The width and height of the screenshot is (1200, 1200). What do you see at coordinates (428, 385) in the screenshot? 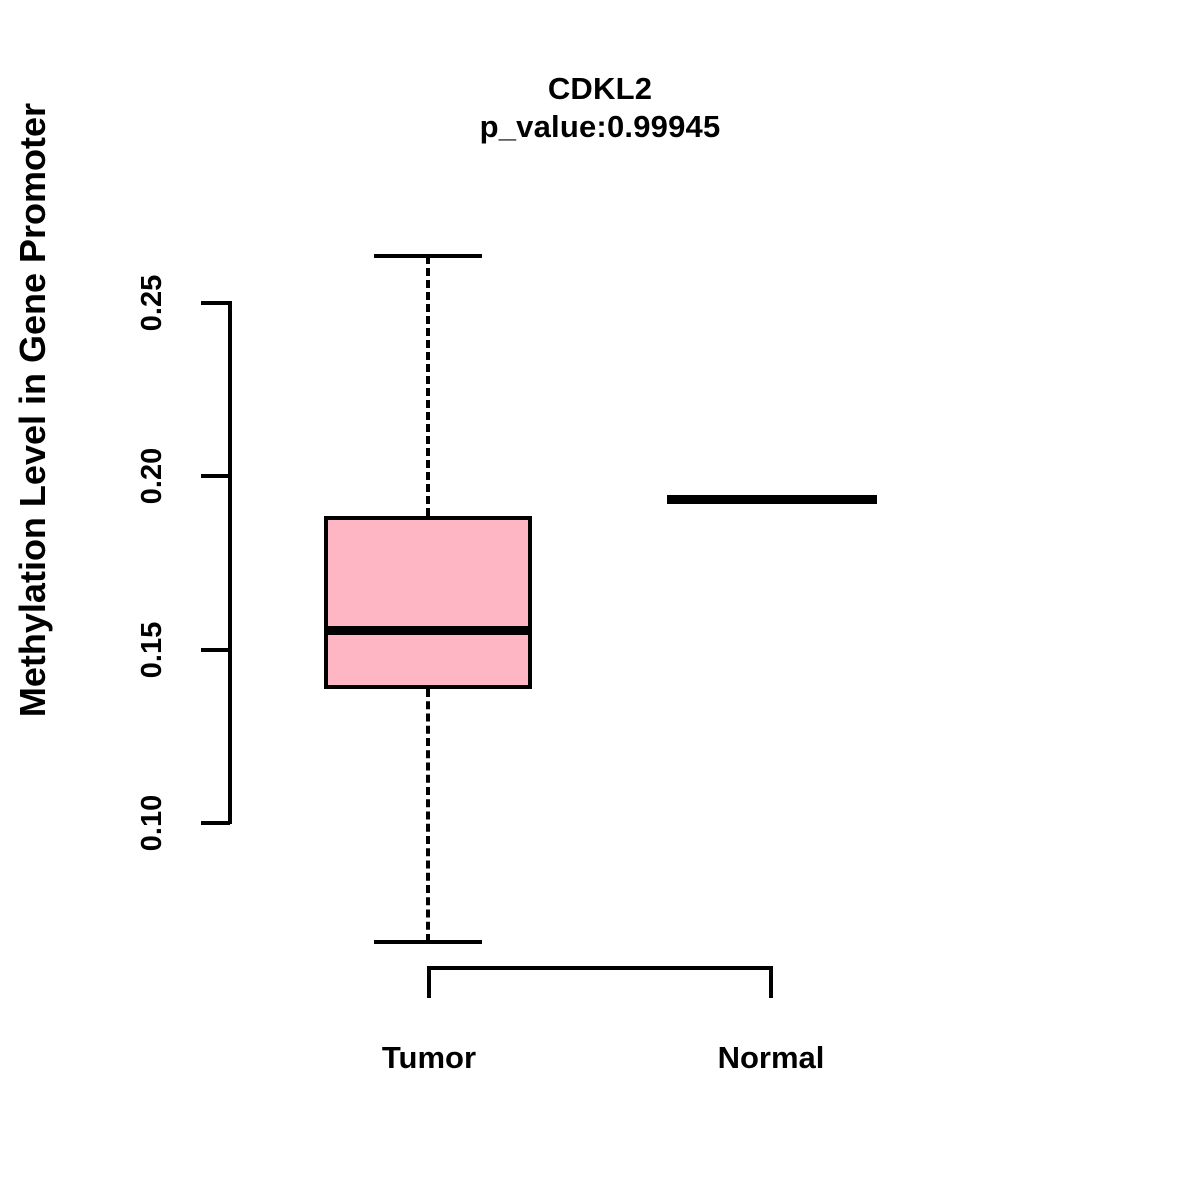
I see `tumor-upper-whisker` at bounding box center [428, 385].